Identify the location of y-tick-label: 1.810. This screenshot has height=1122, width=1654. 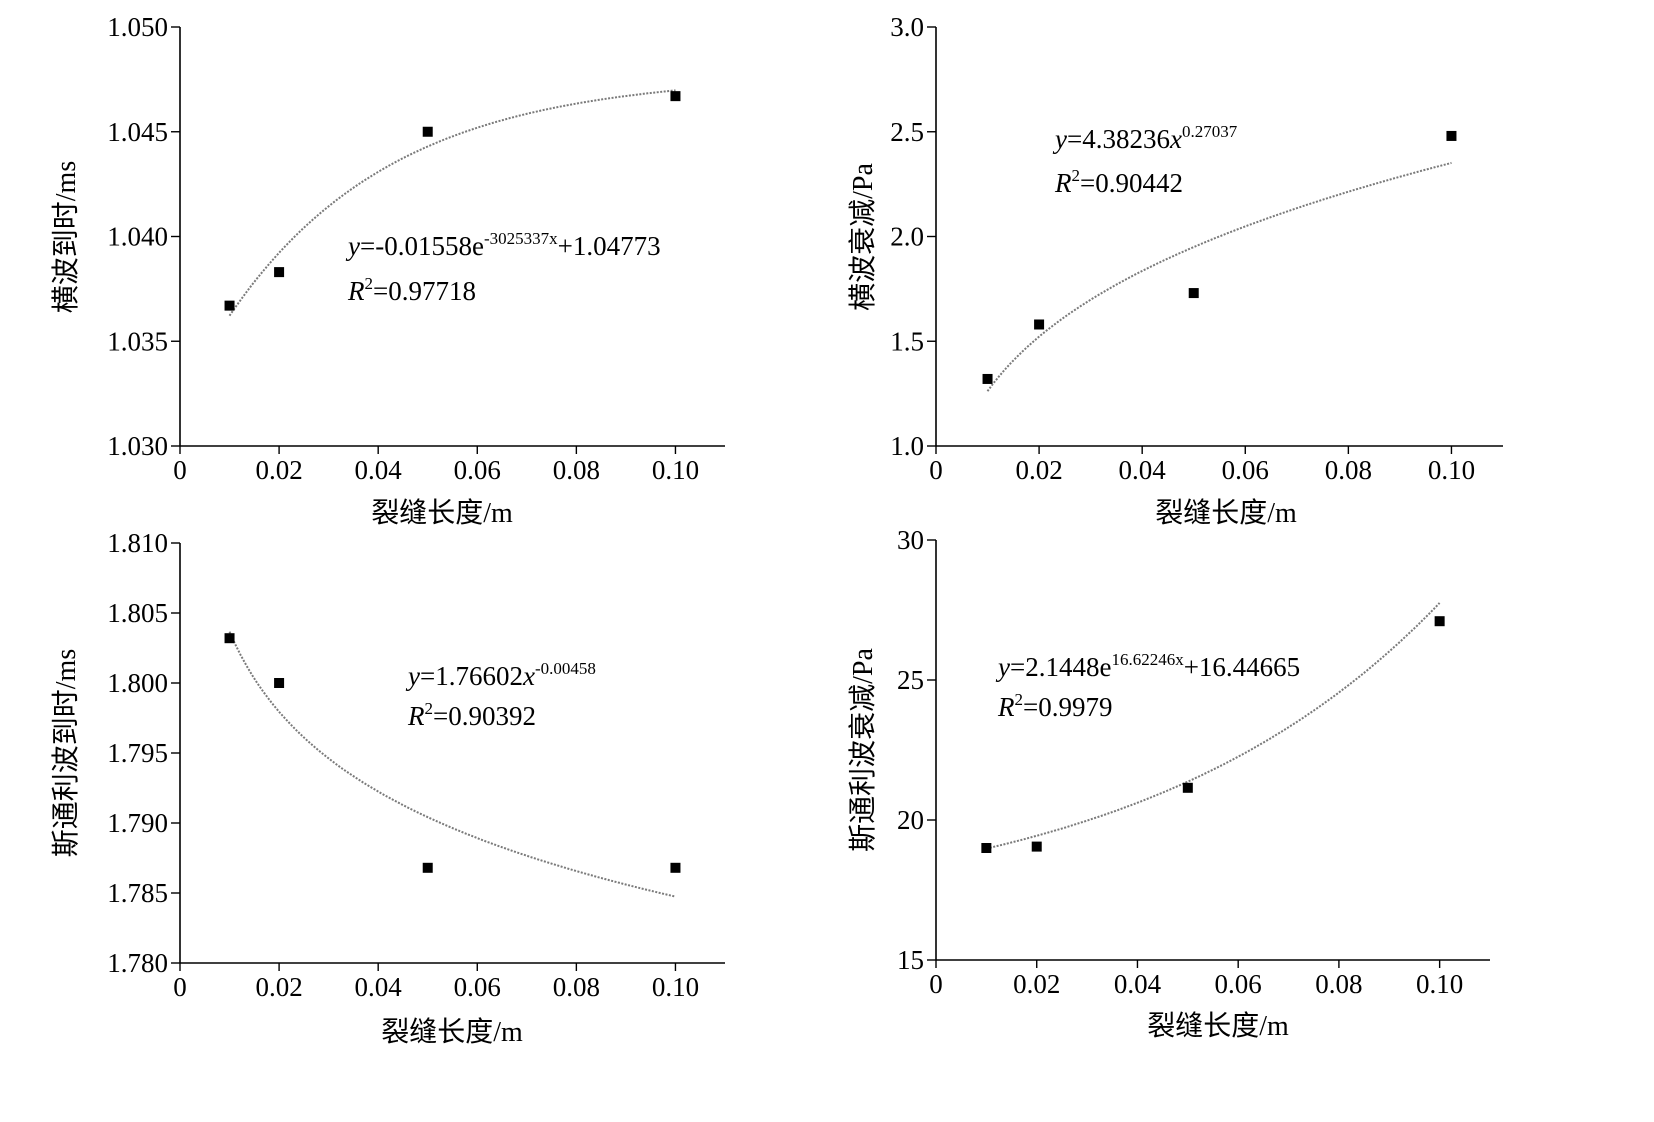
(137, 543).